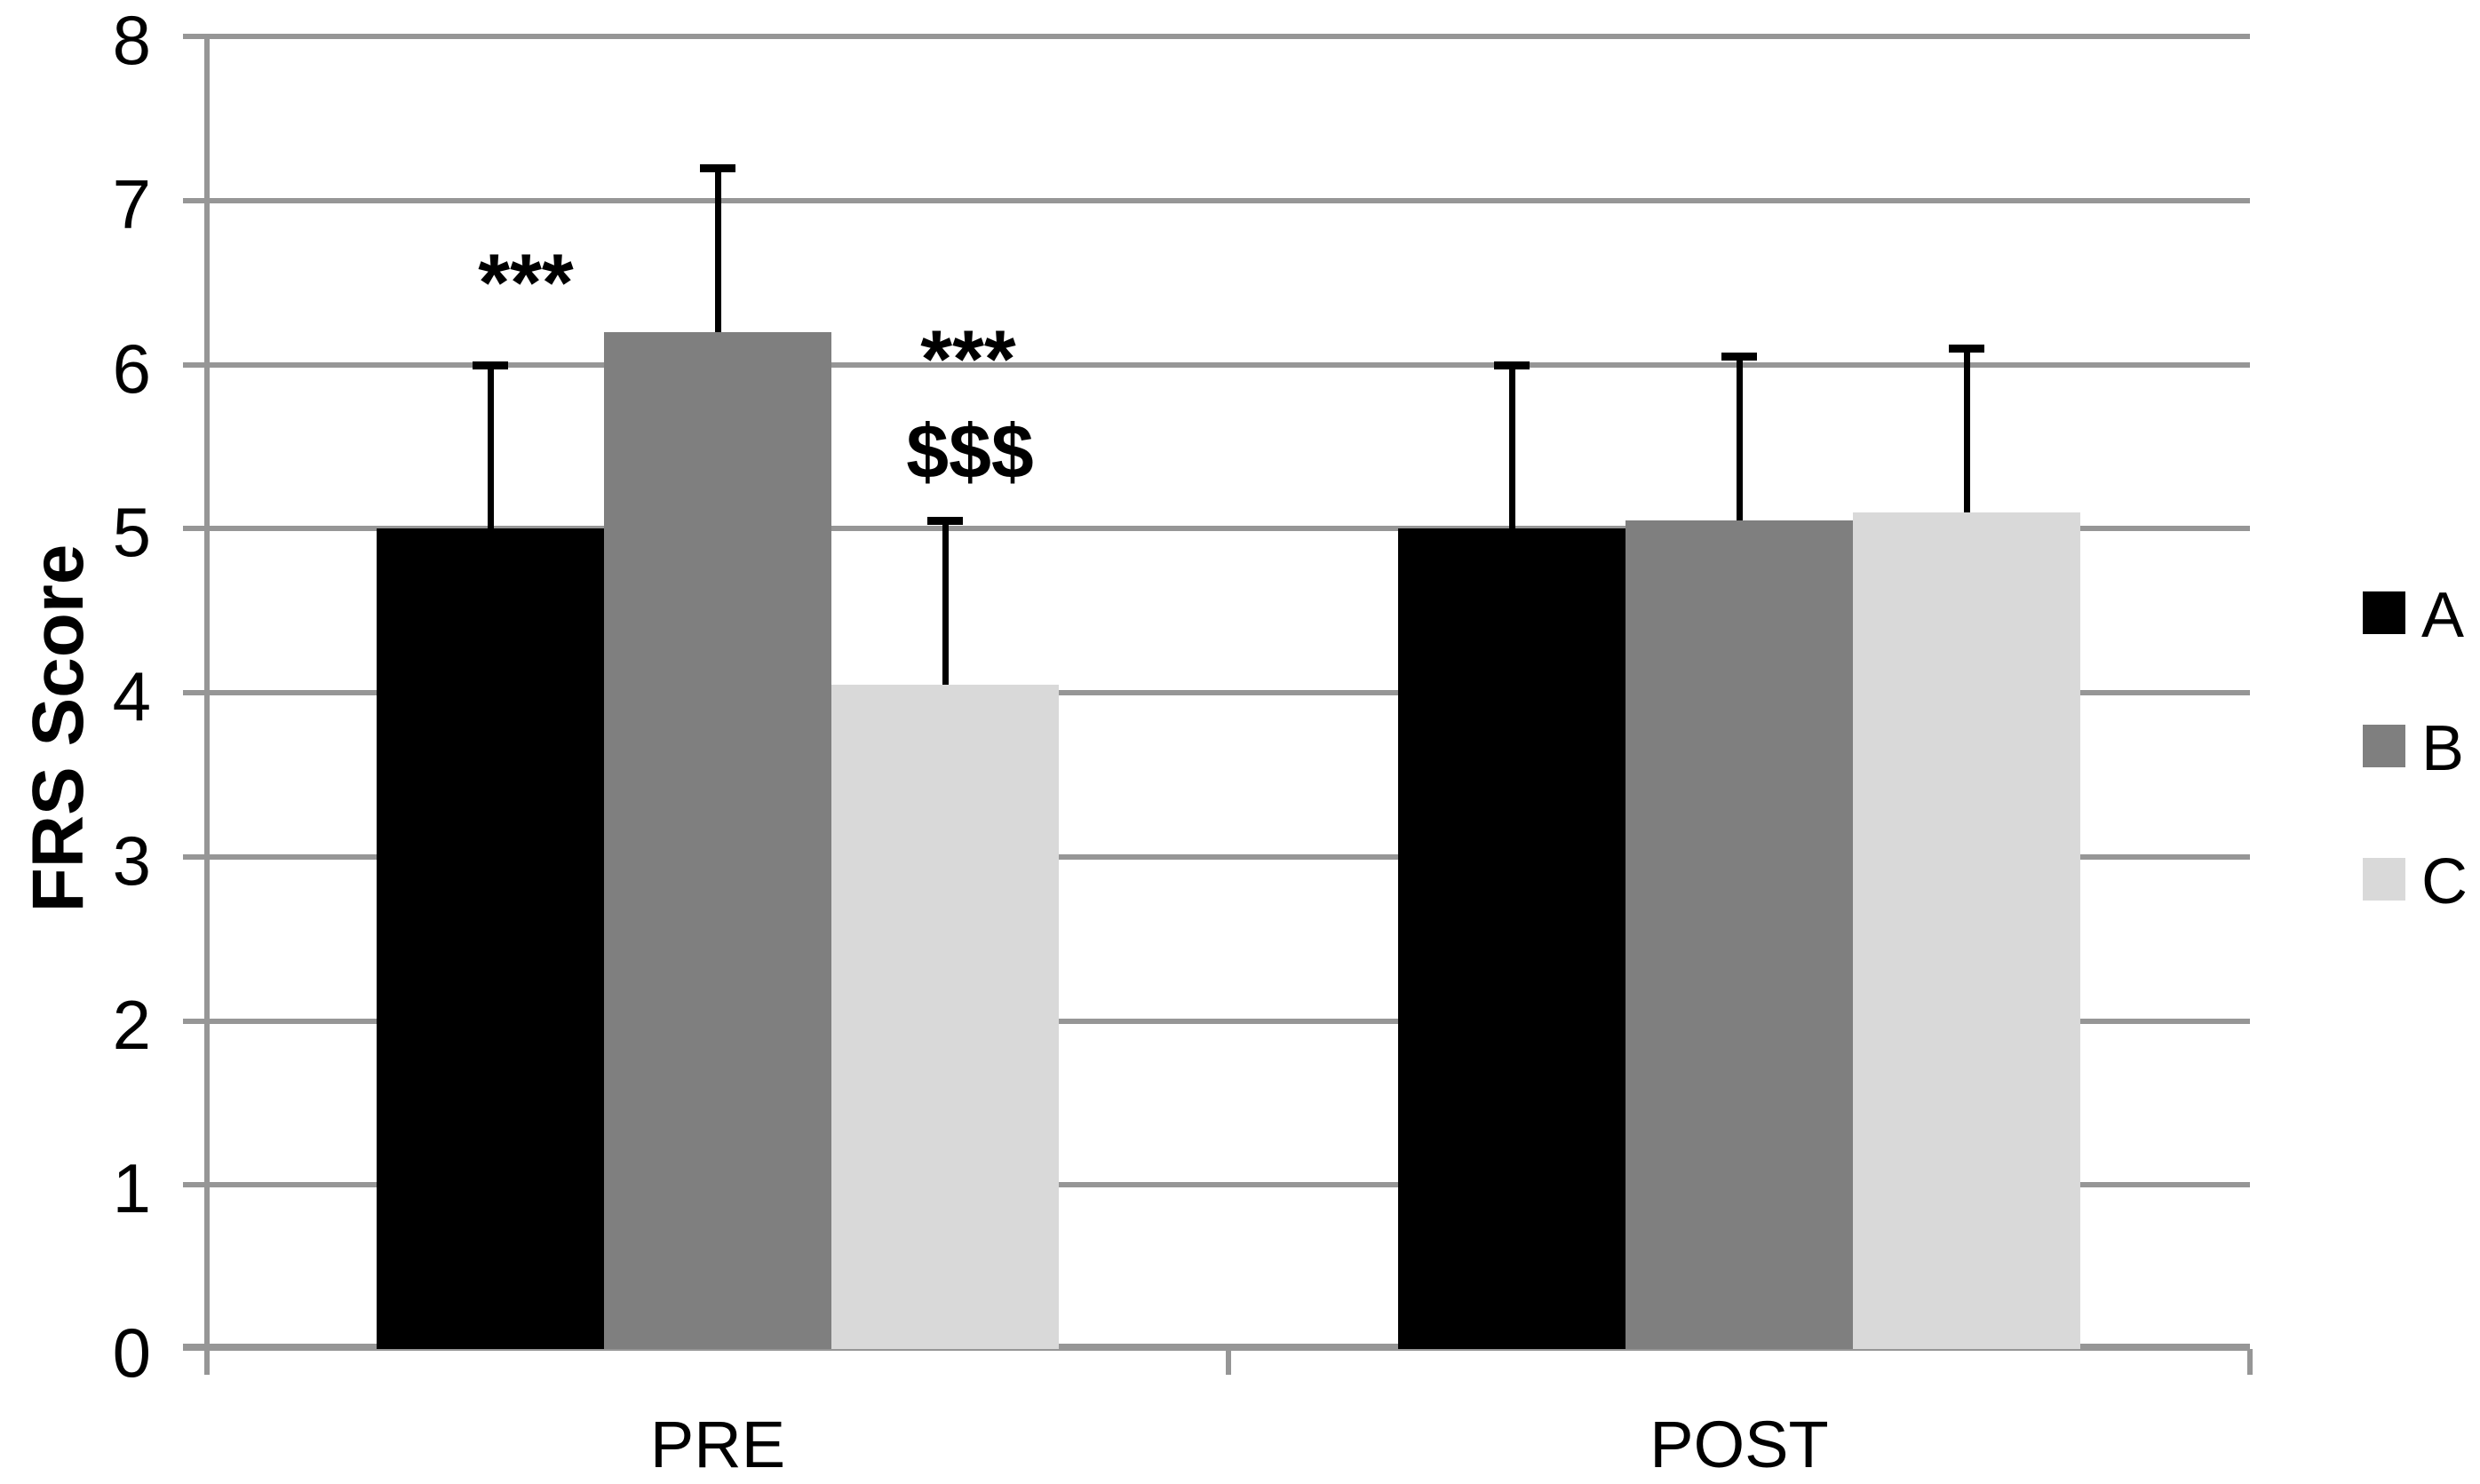 This screenshot has height=1484, width=2480. Describe the element at coordinates (131, 40) in the screenshot. I see `y-tick-label: 8` at that location.